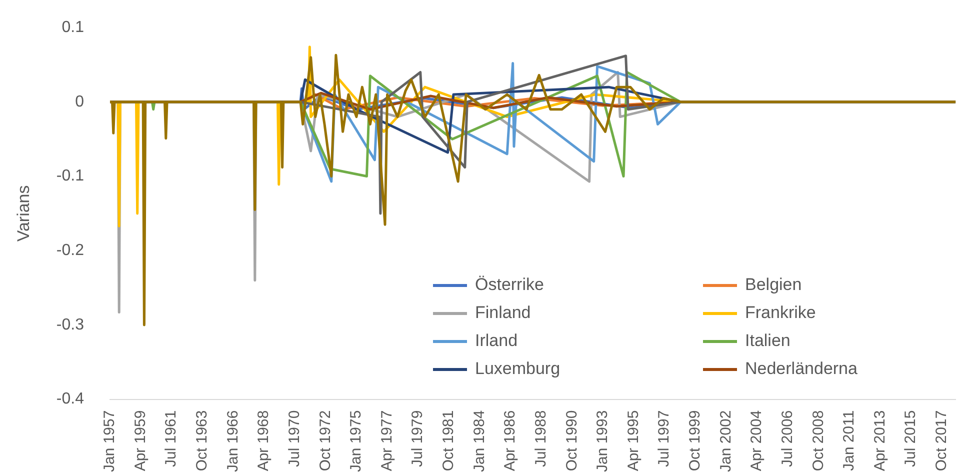 This screenshot has width=963, height=475. Describe the element at coordinates (879, 441) in the screenshot. I see `x-tick-label: Apr 2013` at that location.